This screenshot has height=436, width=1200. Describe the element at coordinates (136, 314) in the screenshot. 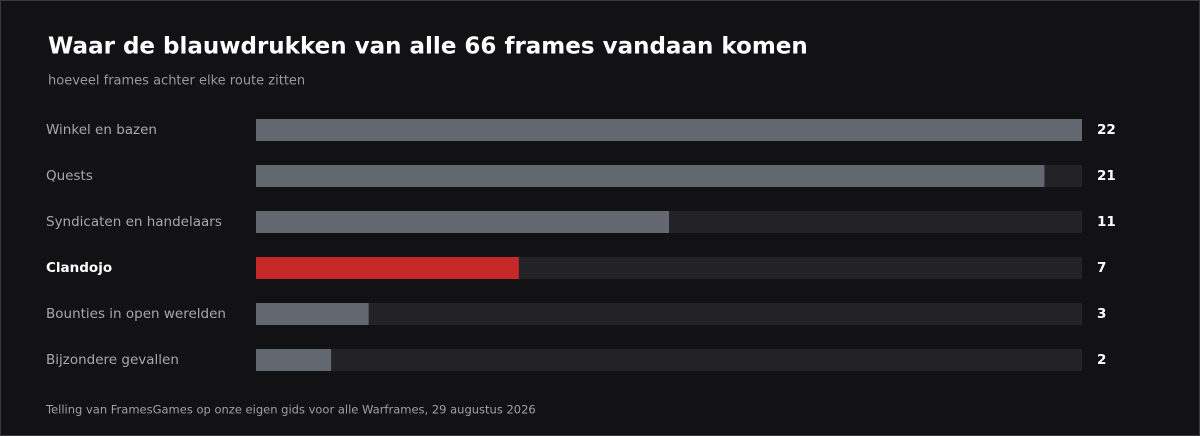

I see `category-label: Bounties in open werelden` at that location.